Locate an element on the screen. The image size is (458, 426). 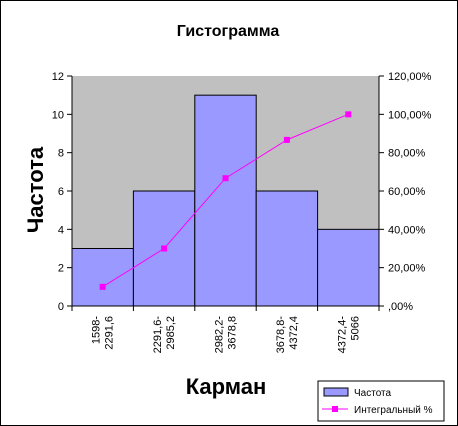
x-tick-label-line: 1598- is located at coordinates (97, 330).